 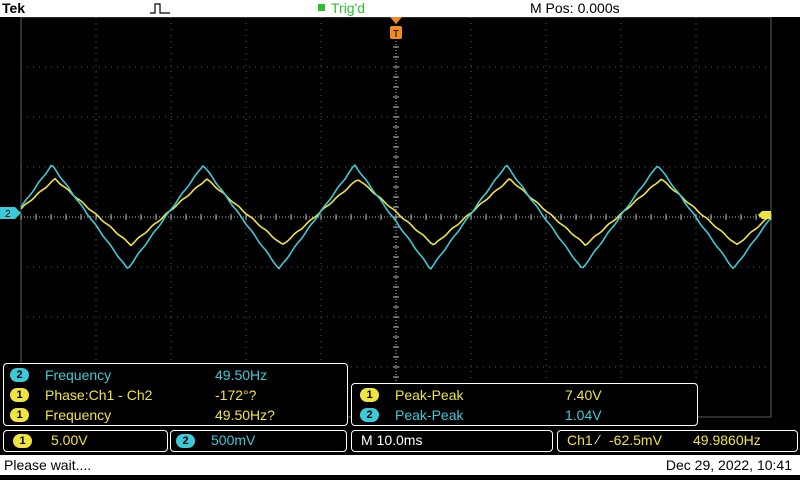 What do you see at coordinates (348, 8) in the screenshot?
I see `trigger-status-text: Trig'd` at bounding box center [348, 8].